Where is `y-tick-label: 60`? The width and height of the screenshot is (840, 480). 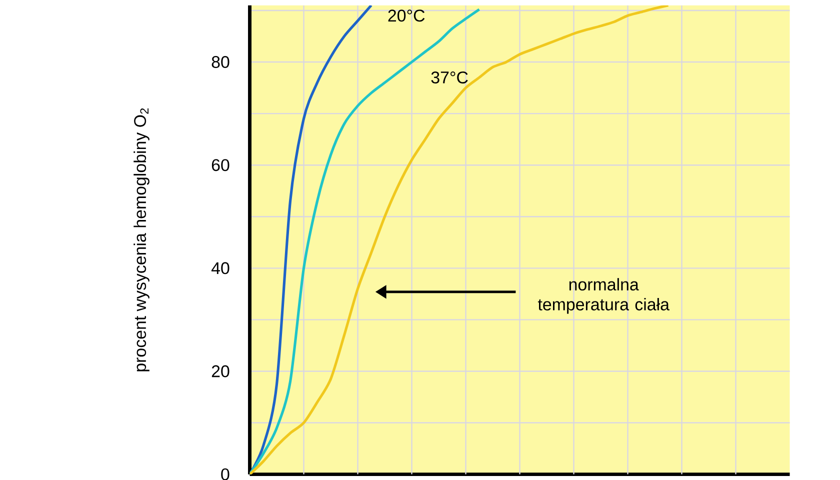
y-tick-label: 60 is located at coordinates (221, 165).